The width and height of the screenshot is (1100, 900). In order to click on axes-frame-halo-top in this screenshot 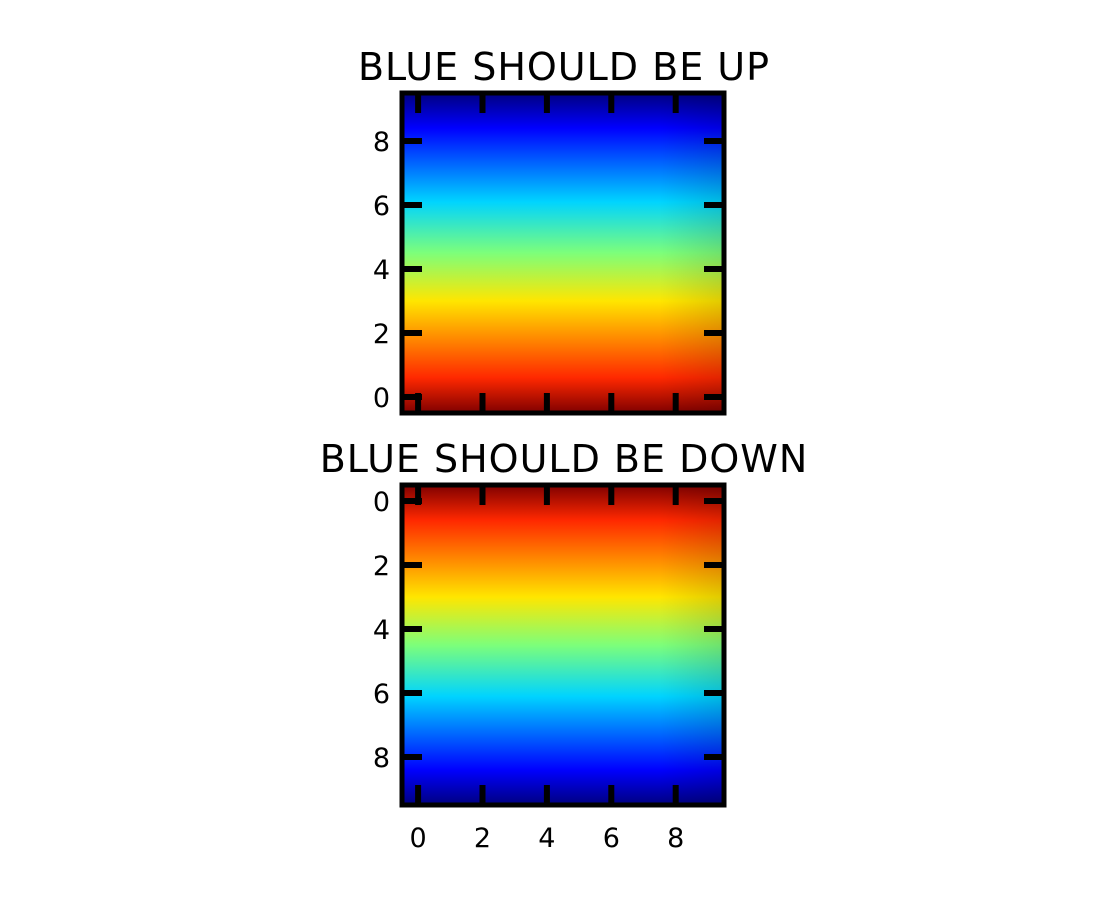, I will do `click(563, 253)`.